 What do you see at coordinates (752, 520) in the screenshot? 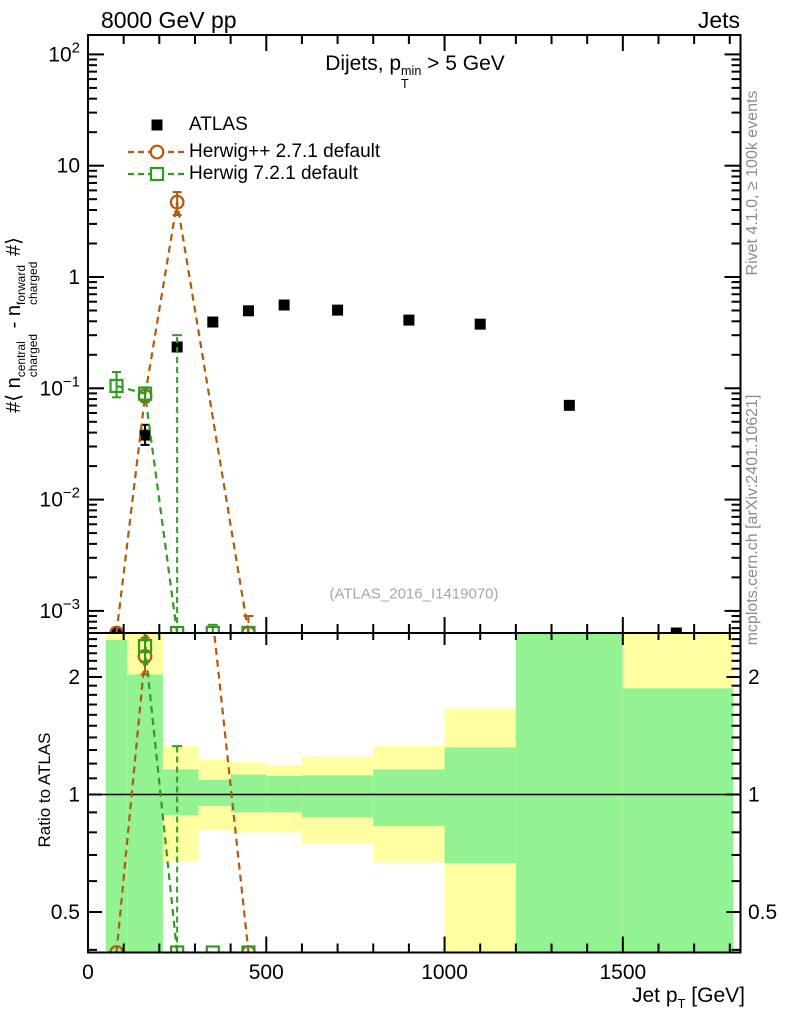
I see `mcplots-reference-text: mcplots.cern.ch [arXiv:2401.10621]` at bounding box center [752, 520].